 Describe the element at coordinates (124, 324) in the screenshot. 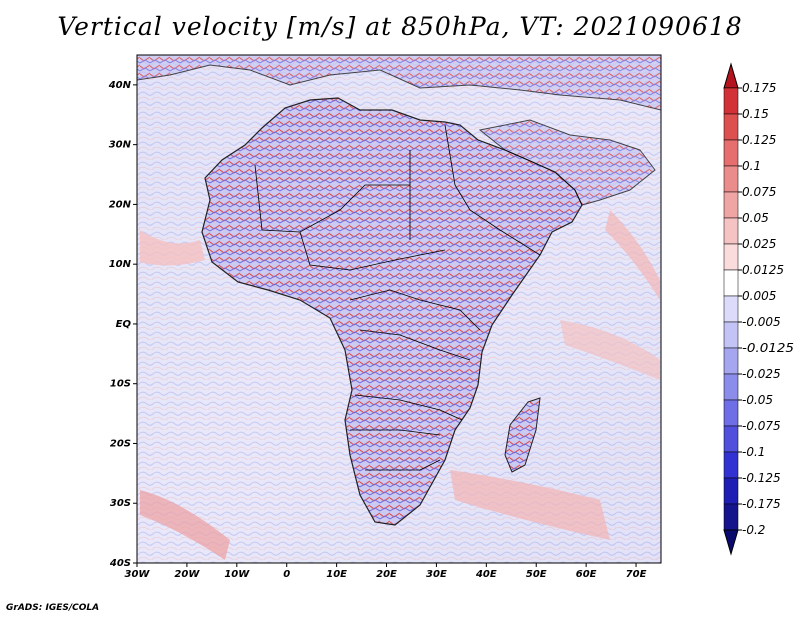

I see `lat-tick-label: EQ` at that location.